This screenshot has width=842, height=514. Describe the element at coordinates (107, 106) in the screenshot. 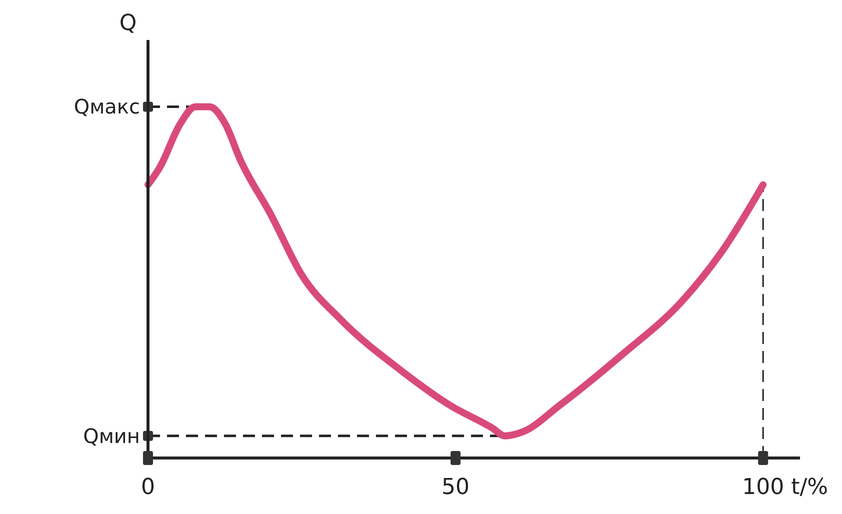

I see `ref-line-label: Qмакс` at that location.